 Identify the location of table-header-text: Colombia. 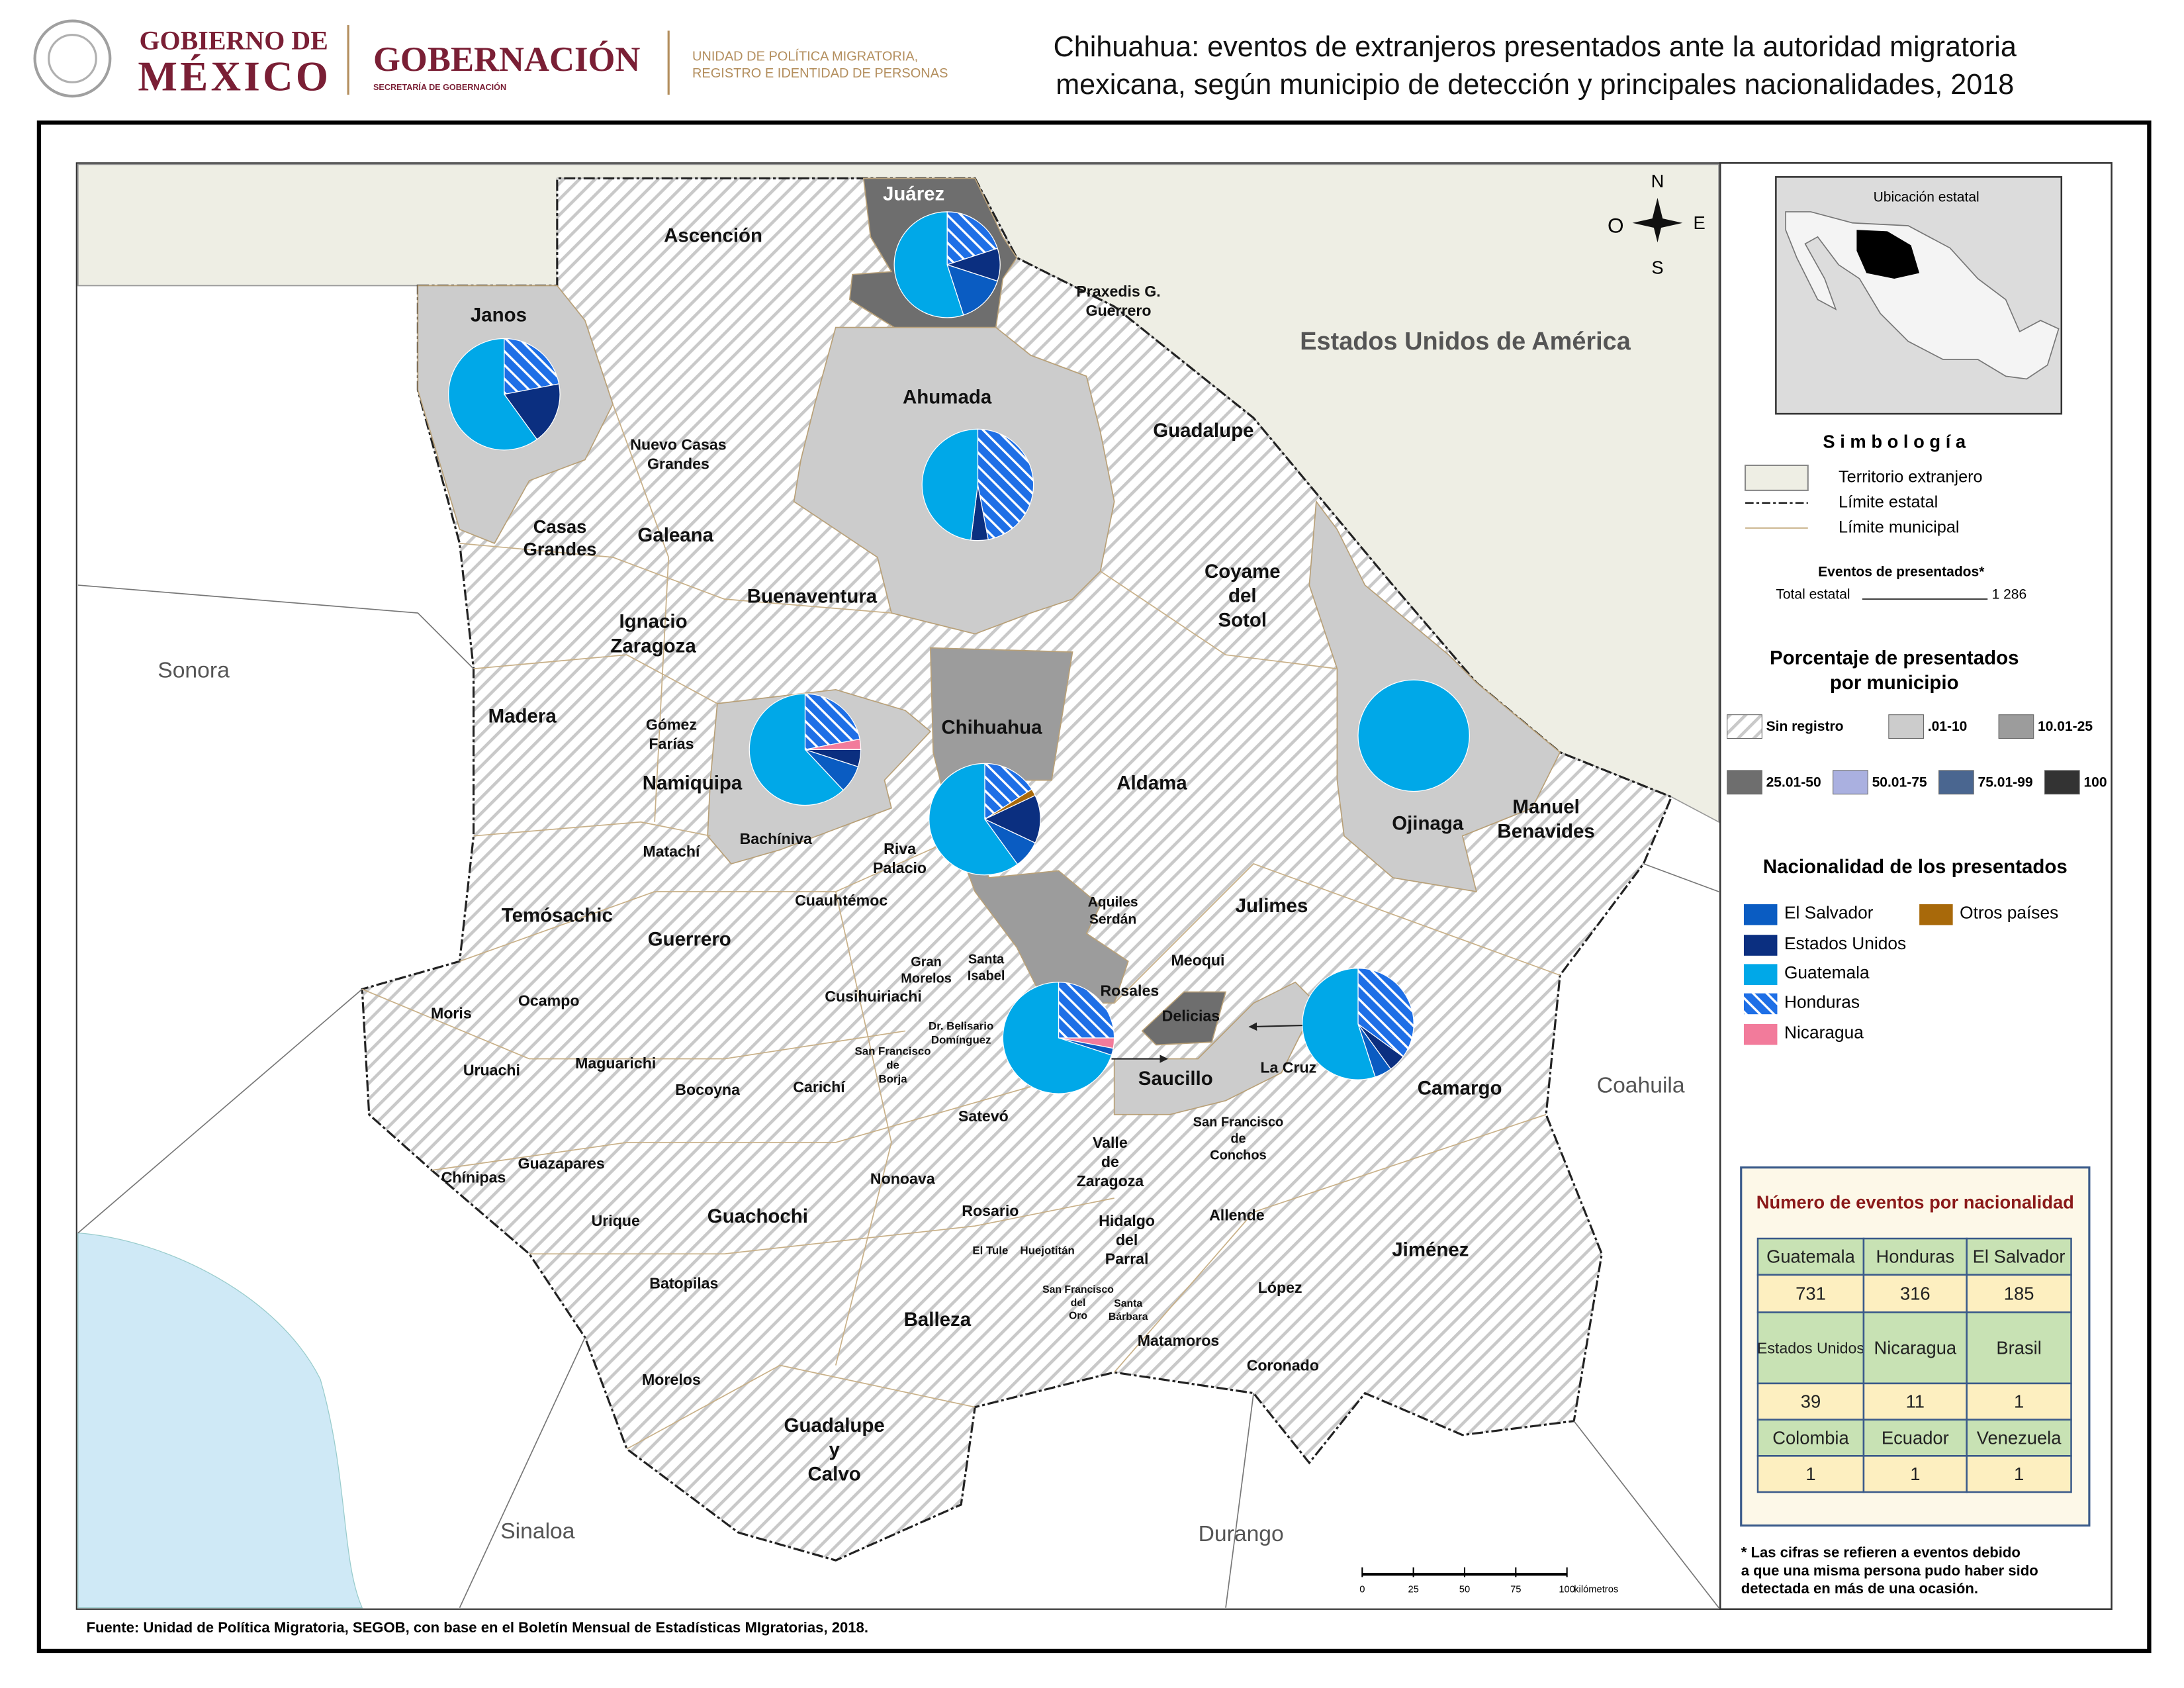
(1811, 1437).